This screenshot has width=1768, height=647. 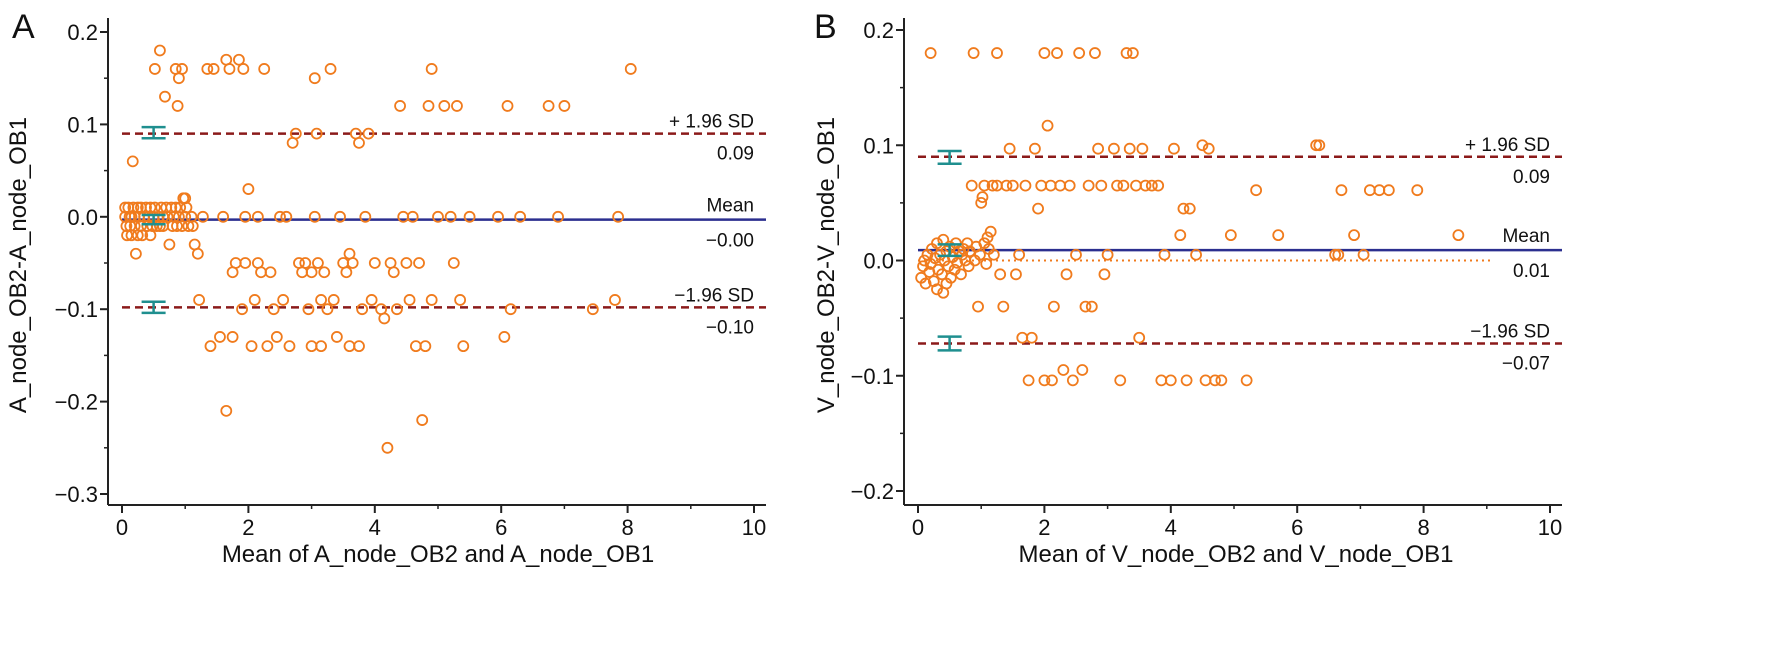 What do you see at coordinates (735, 154) in the screenshot?
I see `upper-limit-value: 0.09` at bounding box center [735, 154].